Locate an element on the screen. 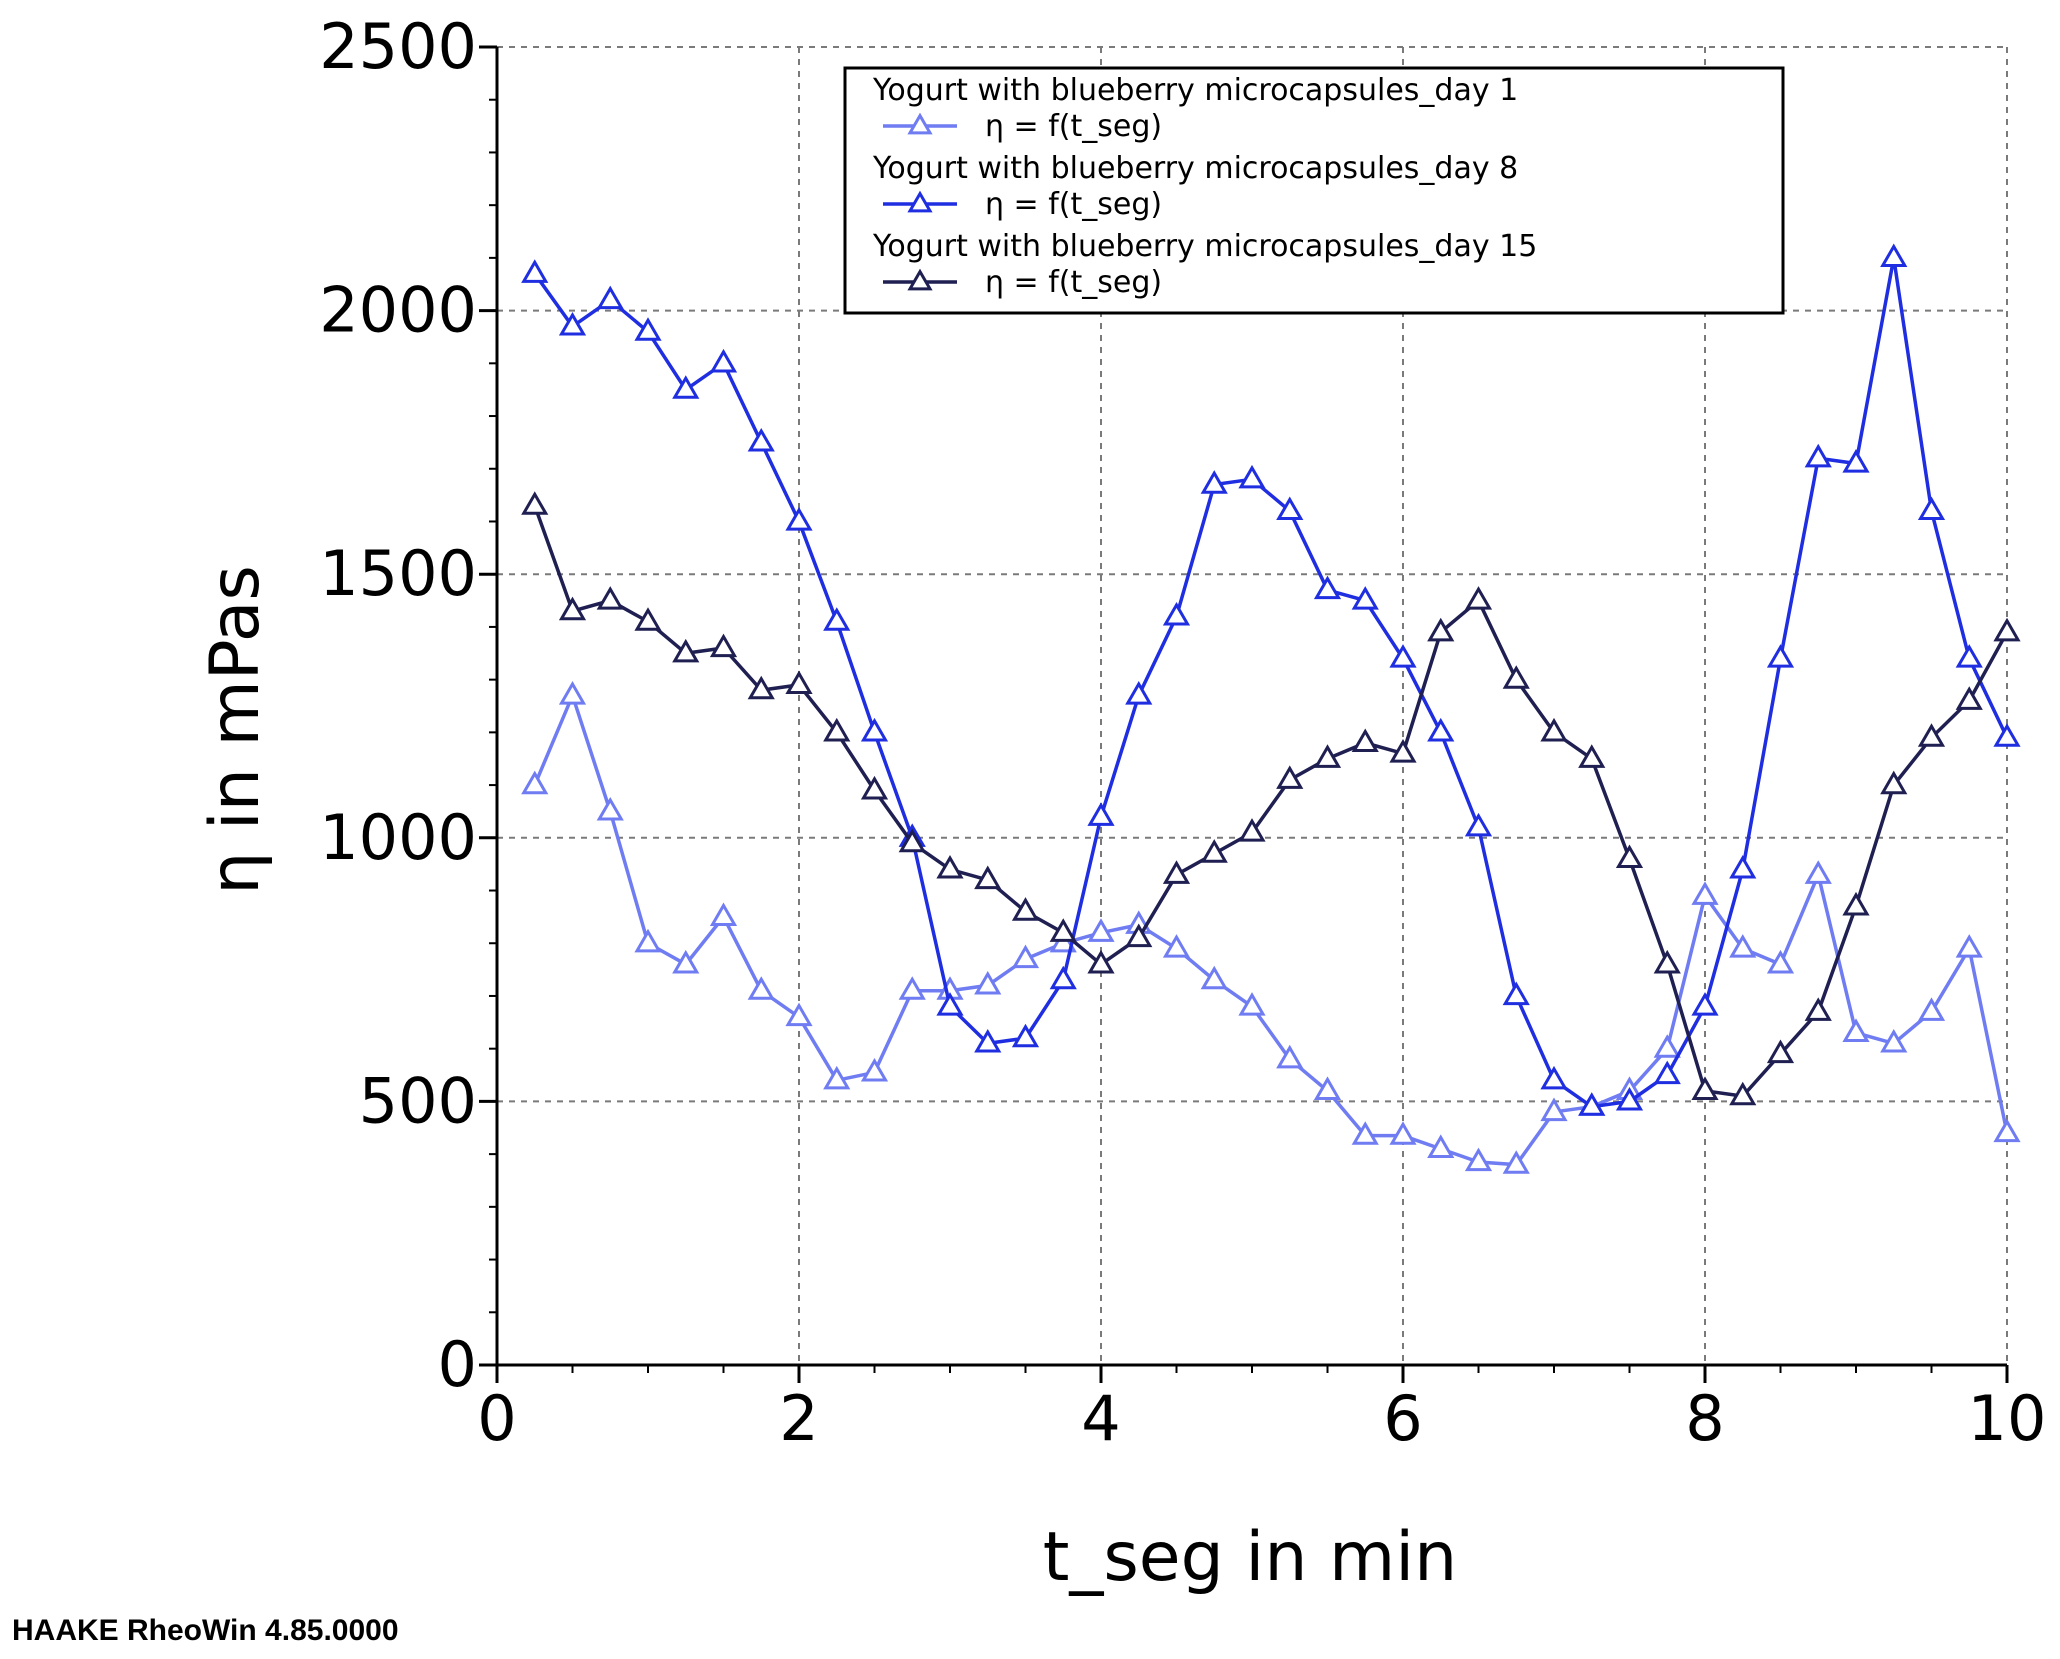 The image size is (2060, 1659). y-tick-label: 0 is located at coordinates (457, 1364).